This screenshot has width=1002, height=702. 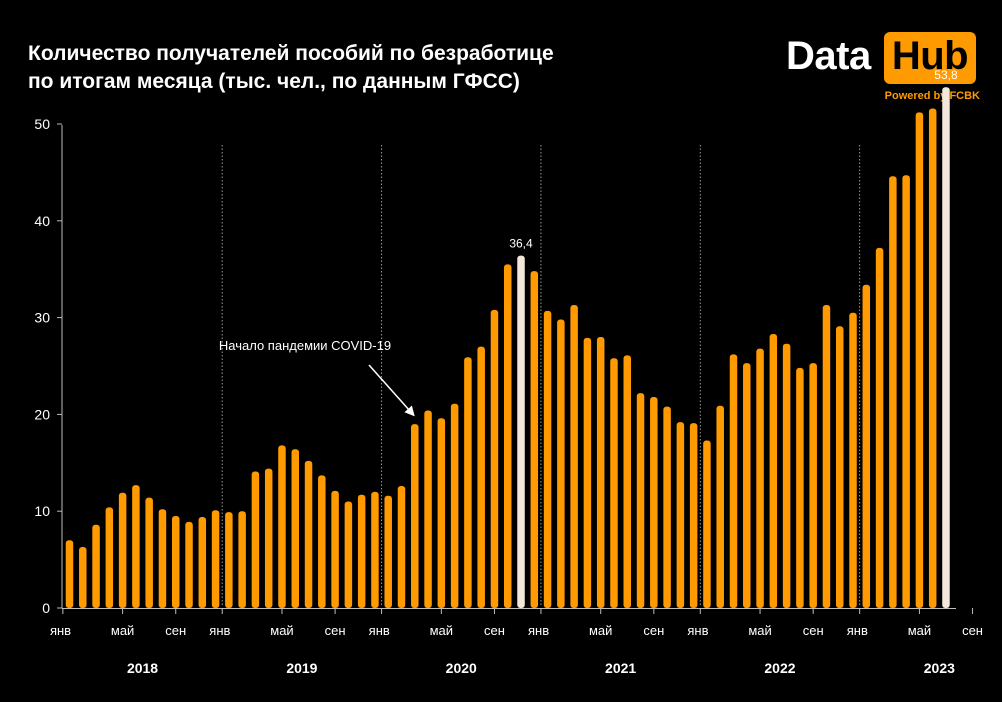 What do you see at coordinates (939, 668) in the screenshot?
I see `year-label: 2023` at bounding box center [939, 668].